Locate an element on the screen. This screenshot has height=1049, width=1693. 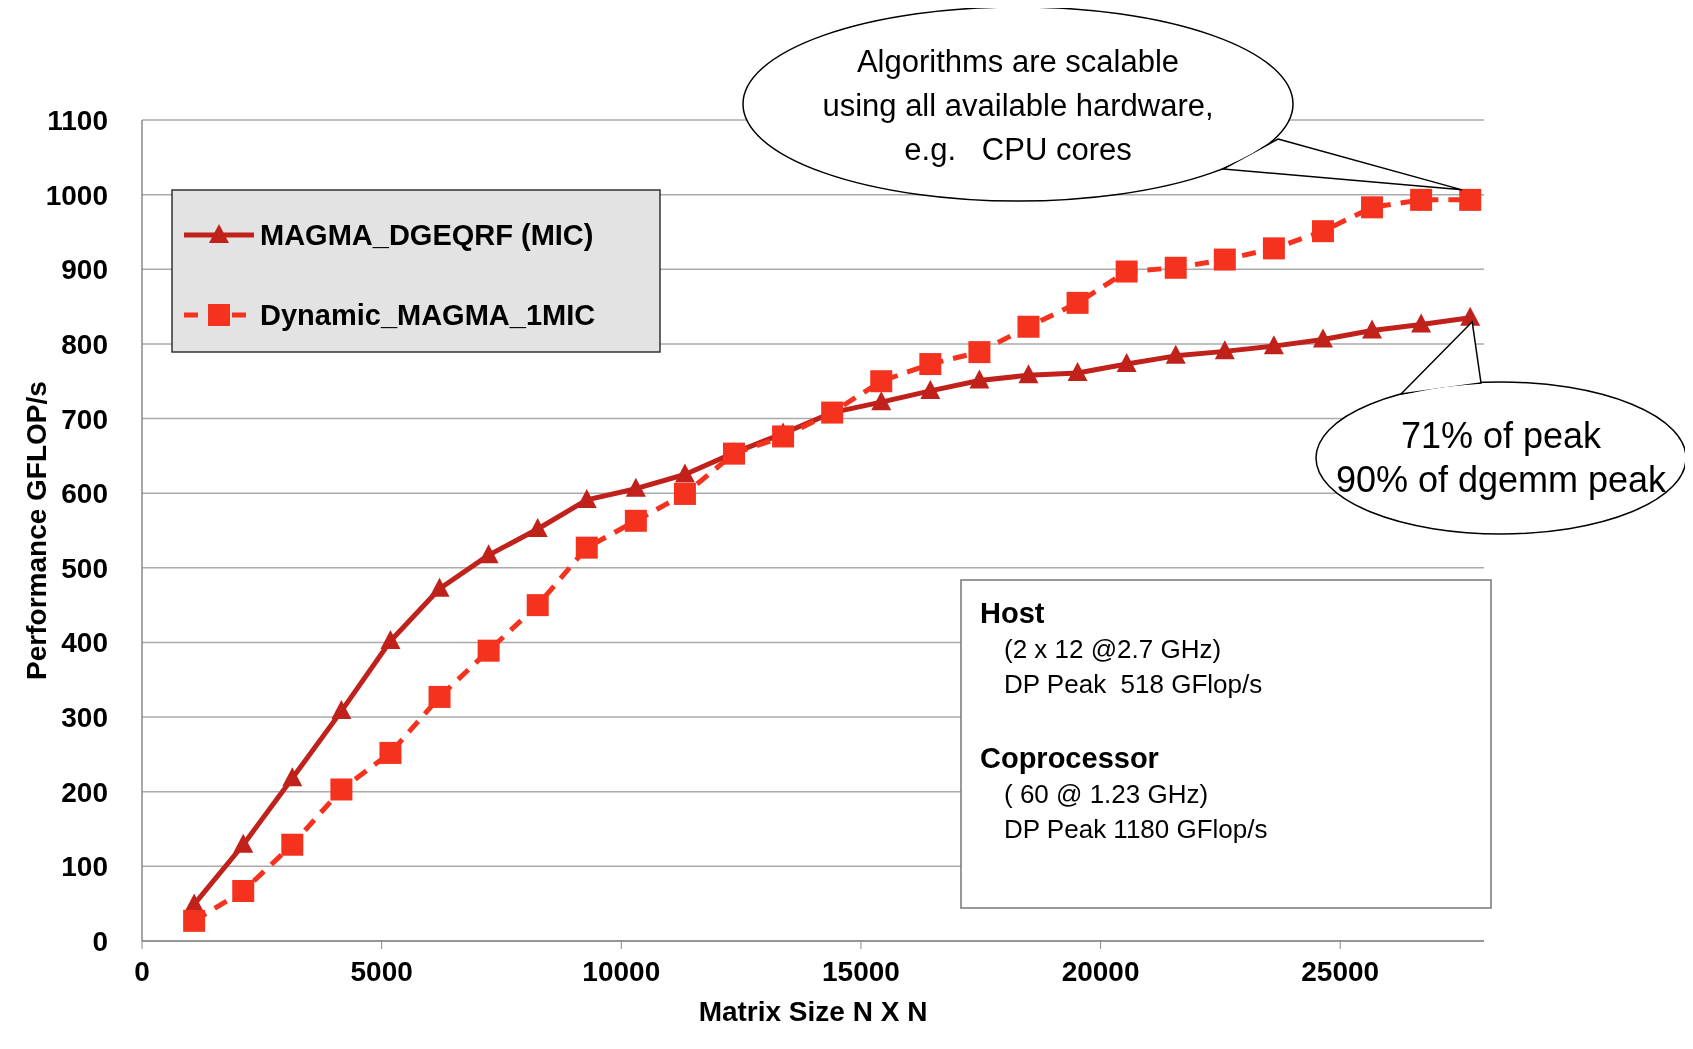
annotation: 71% of peak 90% of dgemm peak is located at coordinates (1501, 457).